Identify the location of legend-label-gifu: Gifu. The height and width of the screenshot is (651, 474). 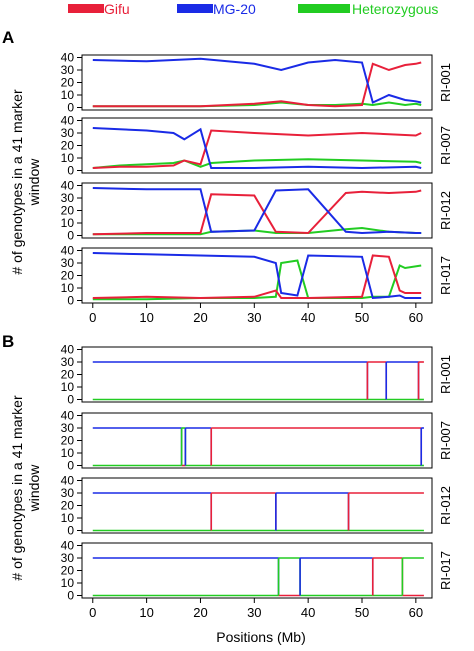
(117, 9).